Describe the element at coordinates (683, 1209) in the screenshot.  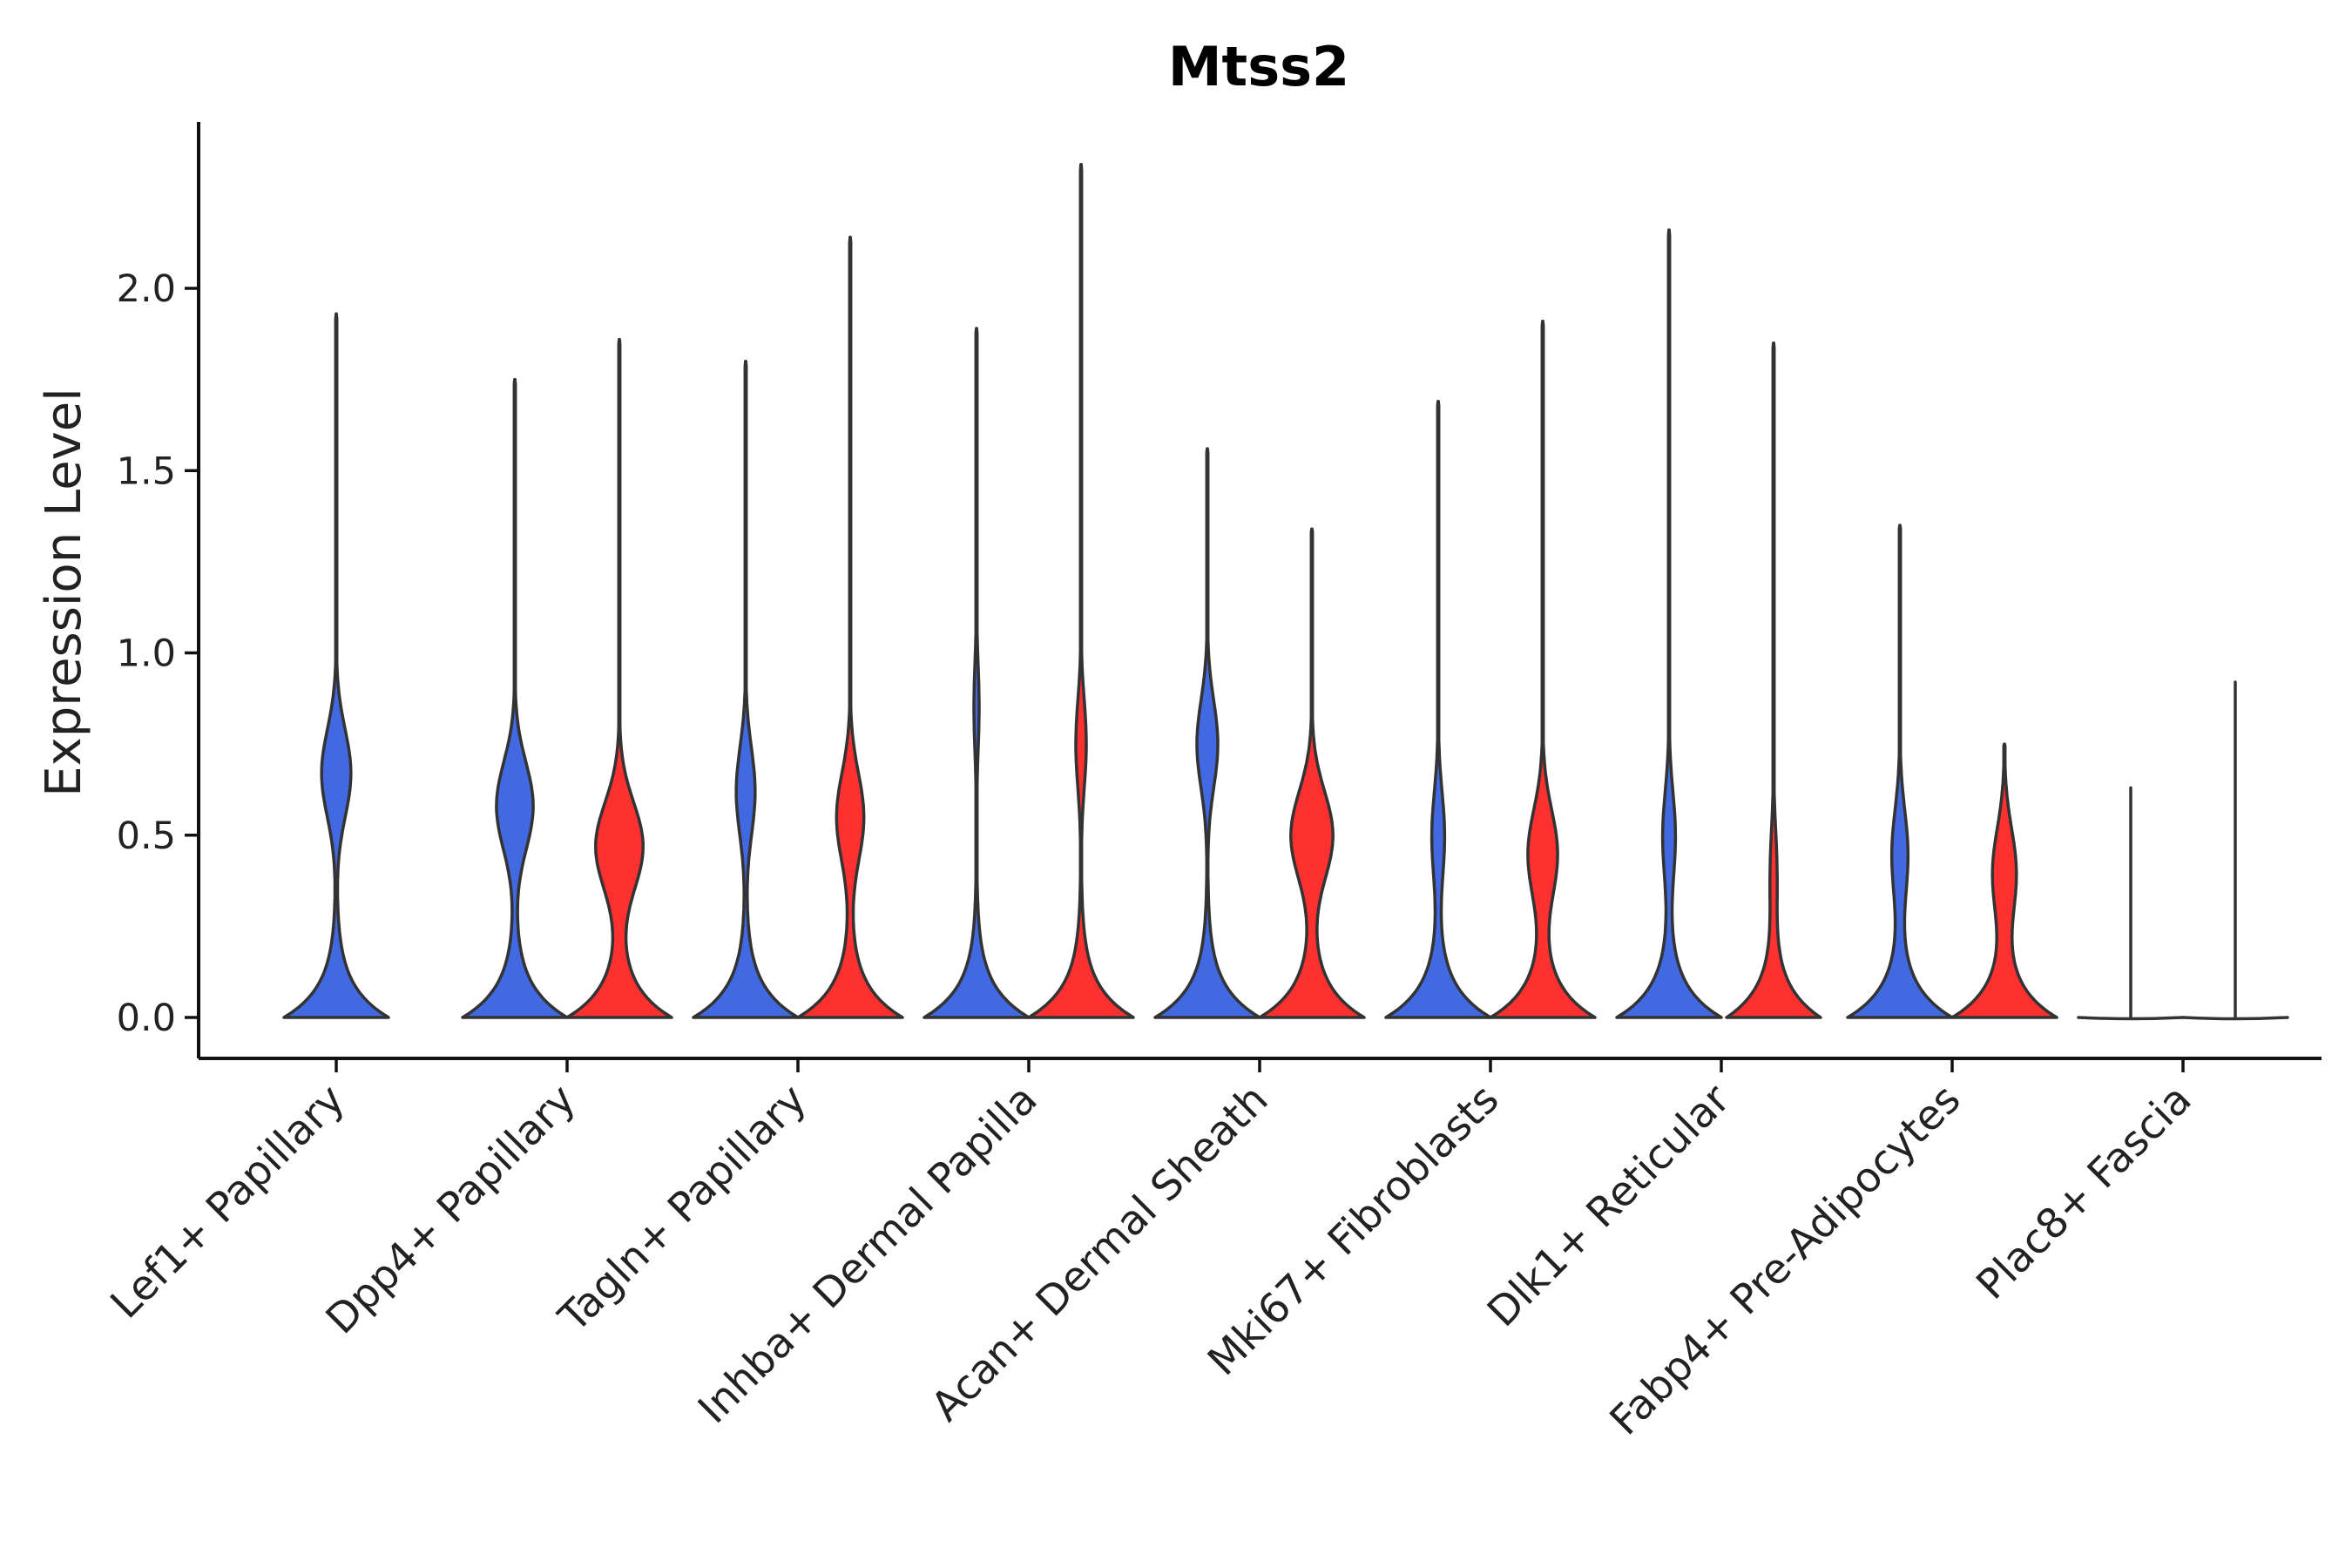
I see `x-tick-label: Tagln+ Papillary` at that location.